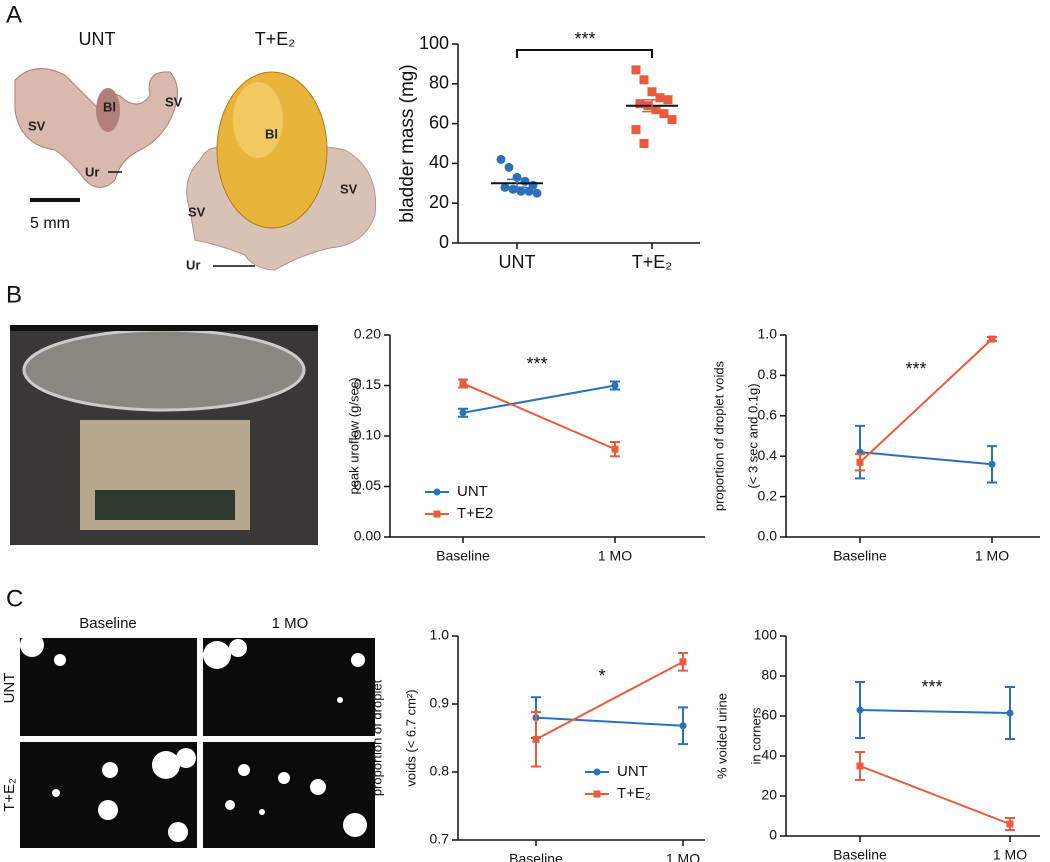 This screenshot has width=1050, height=862. I want to click on annotation: *, so click(601, 676).